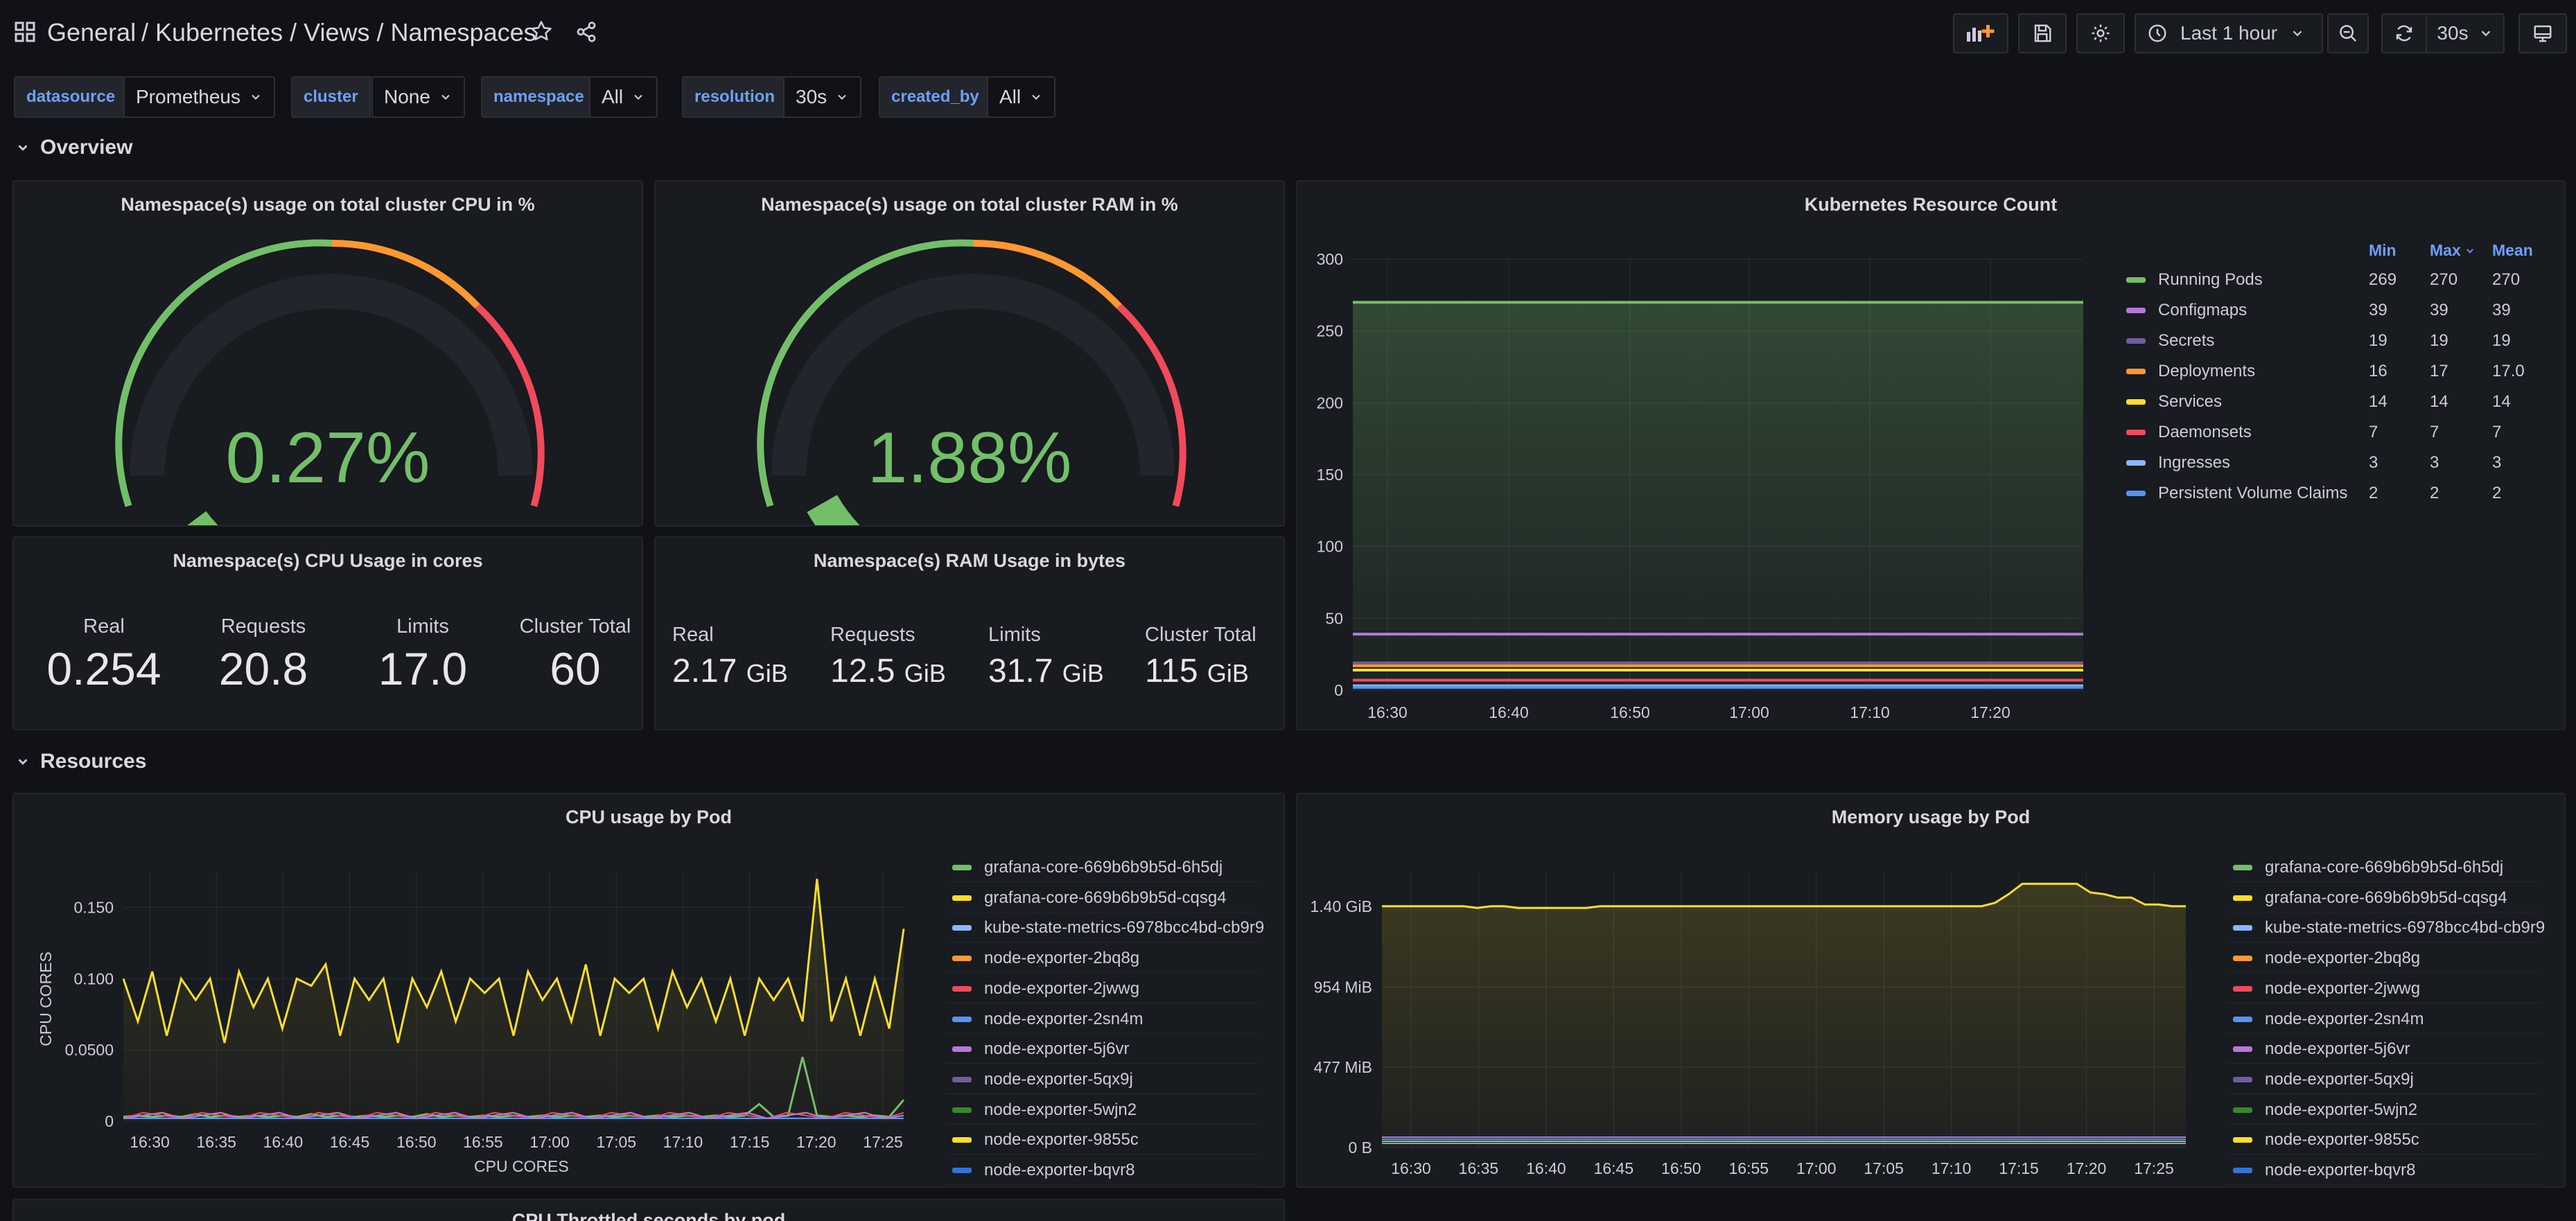 This screenshot has height=1221, width=2576. What do you see at coordinates (2189, 433) in the screenshot?
I see `legend-item: Daemonsets` at bounding box center [2189, 433].